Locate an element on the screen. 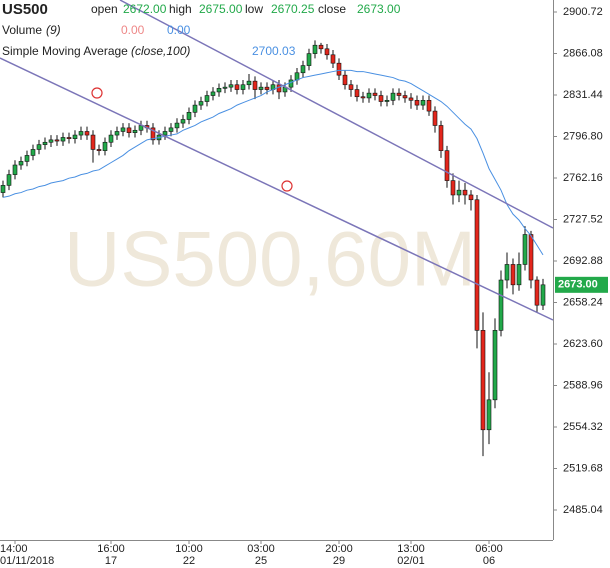 Image resolution: width=610 pixels, height=568 pixels. volume-a: 0.00 is located at coordinates (133, 30).